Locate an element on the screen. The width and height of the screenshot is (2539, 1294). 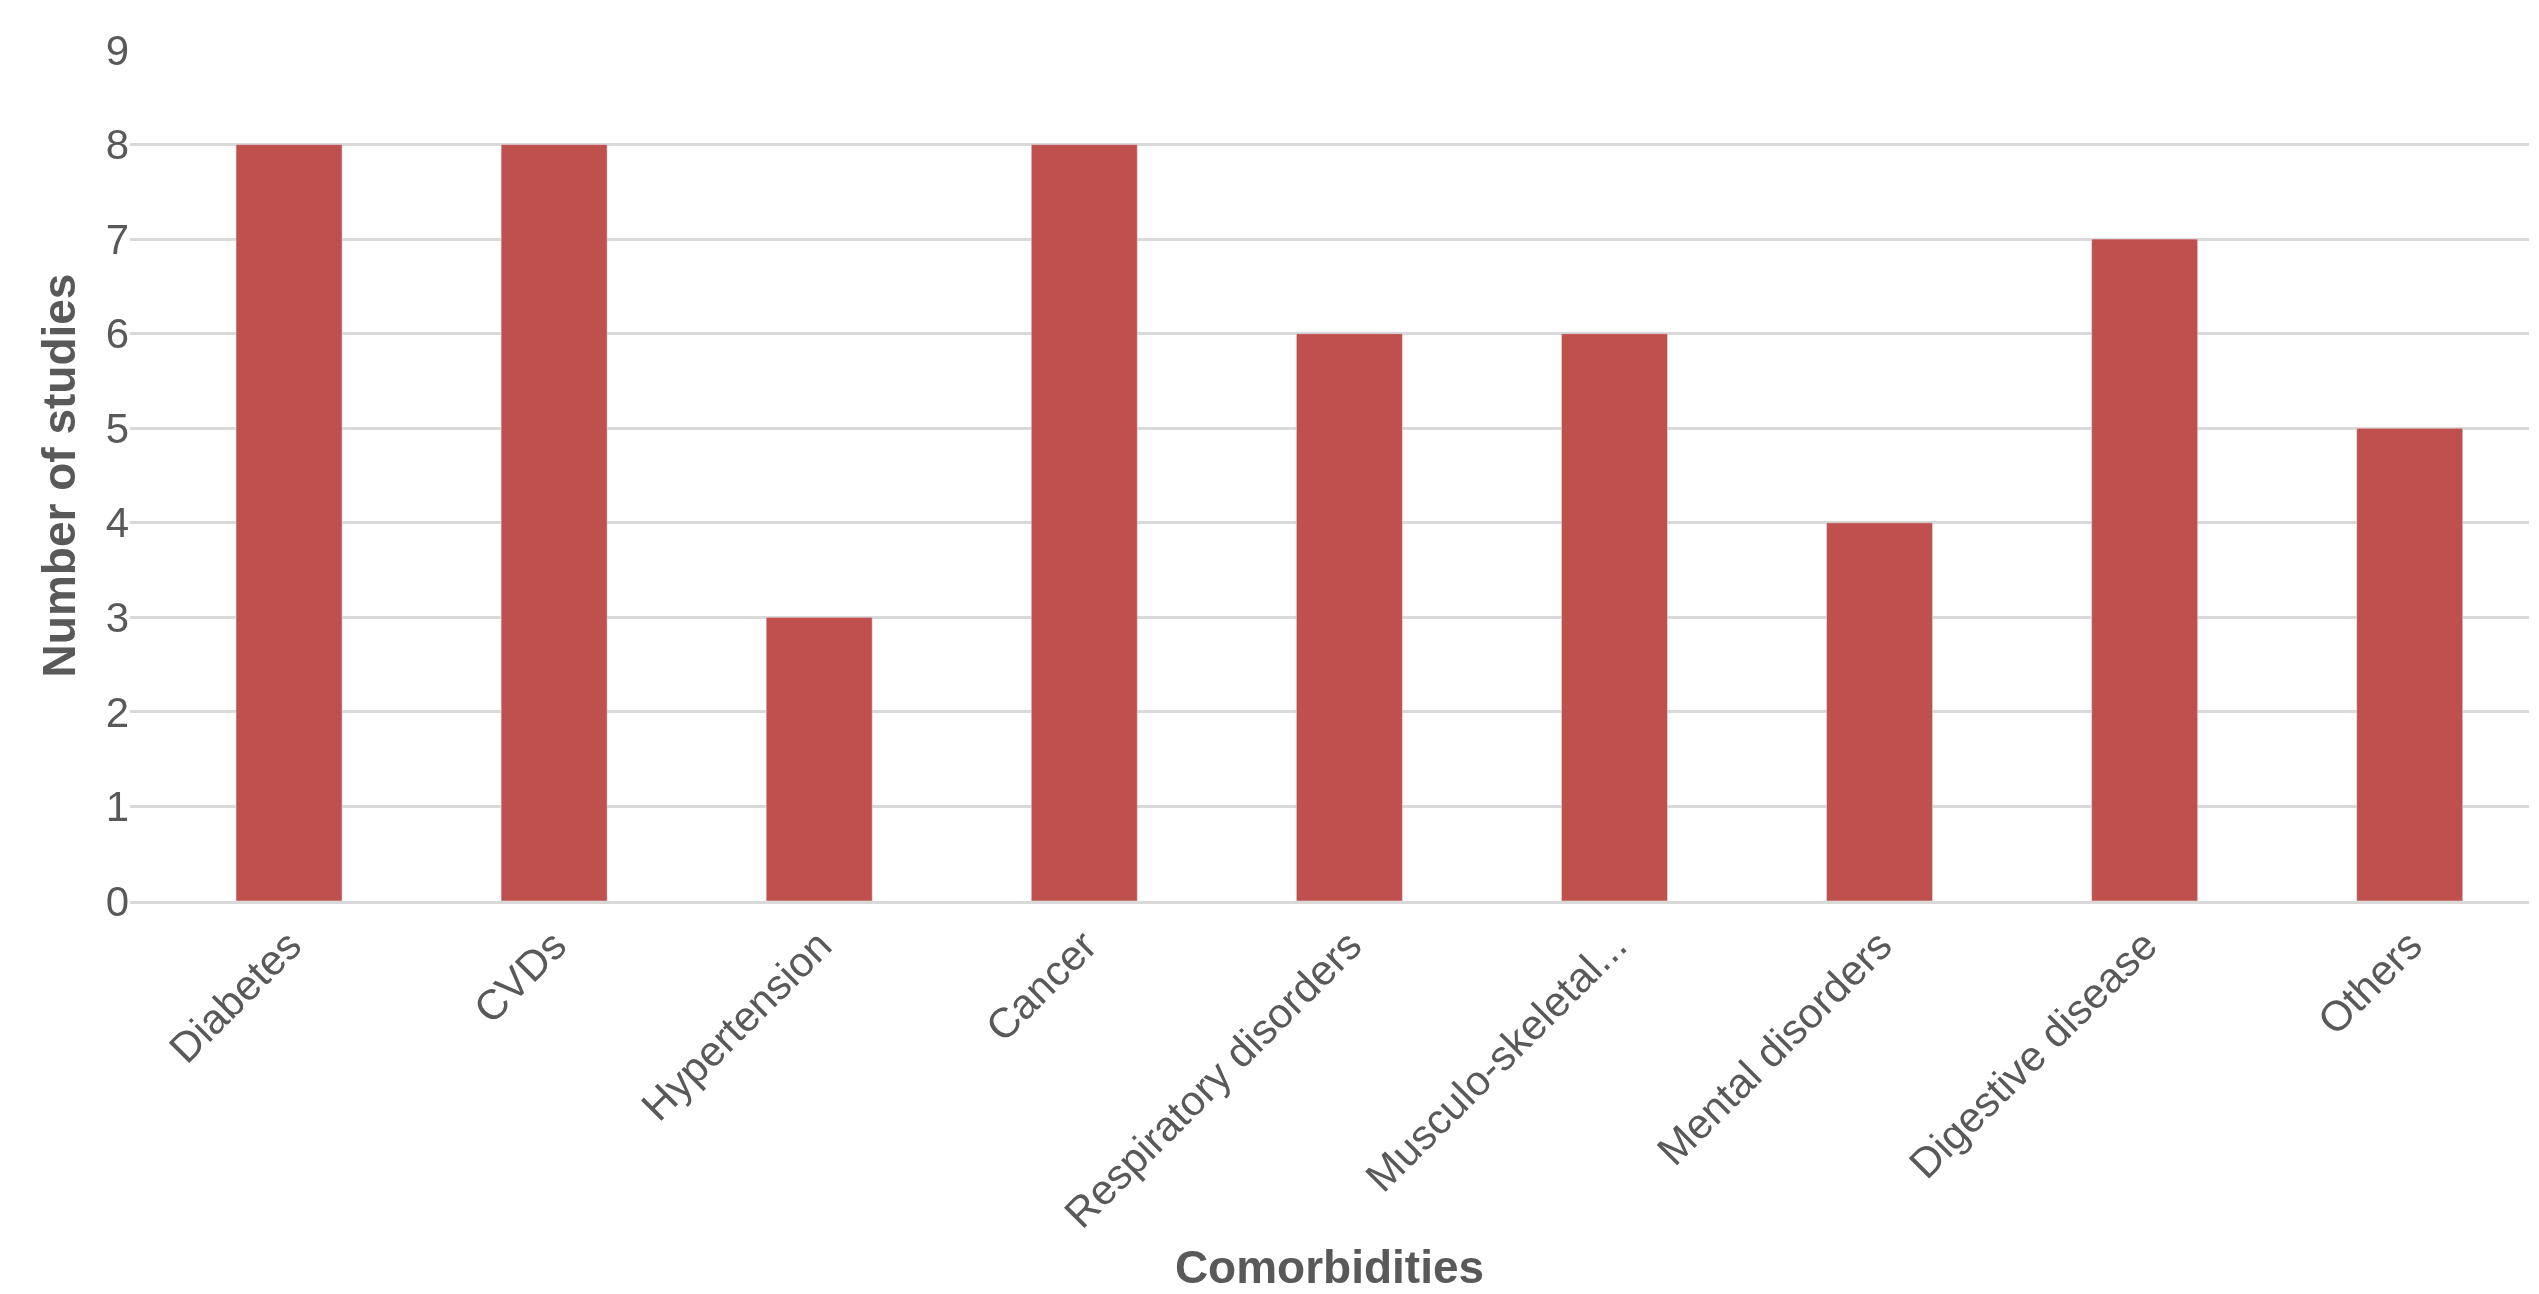
x-axis-title: Comorbidities is located at coordinates (1329, 1266).